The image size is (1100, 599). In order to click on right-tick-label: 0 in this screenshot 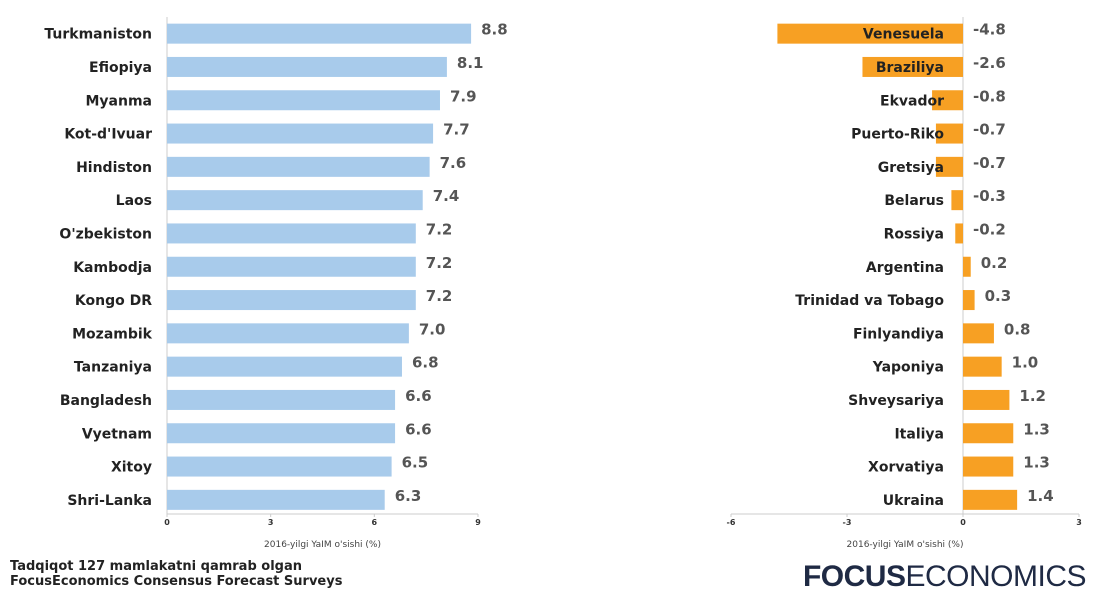, I will do `click(963, 522)`.